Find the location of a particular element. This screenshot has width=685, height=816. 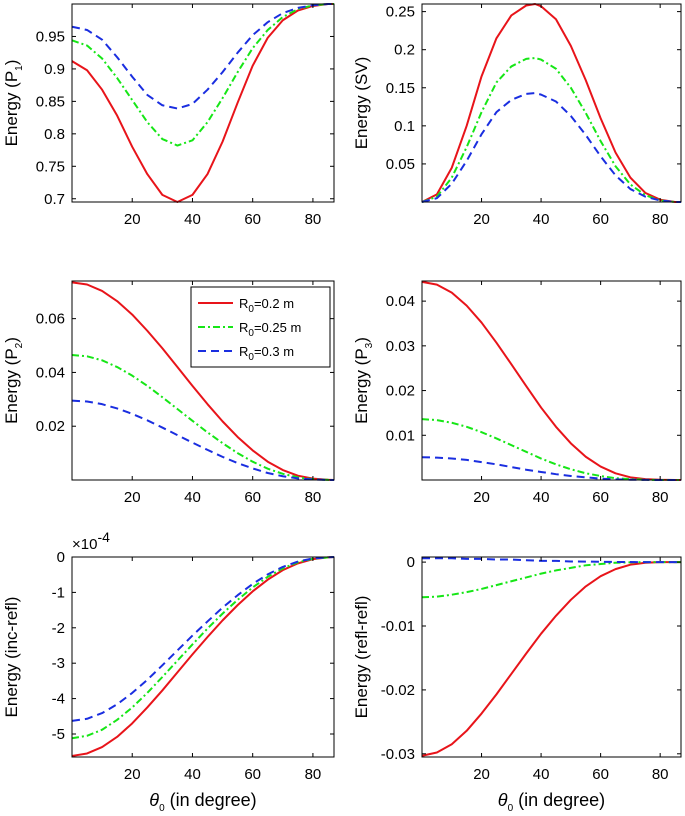

legend: R0=0.2 mR0=0.25 mR0=0.3 m is located at coordinates (260, 327).